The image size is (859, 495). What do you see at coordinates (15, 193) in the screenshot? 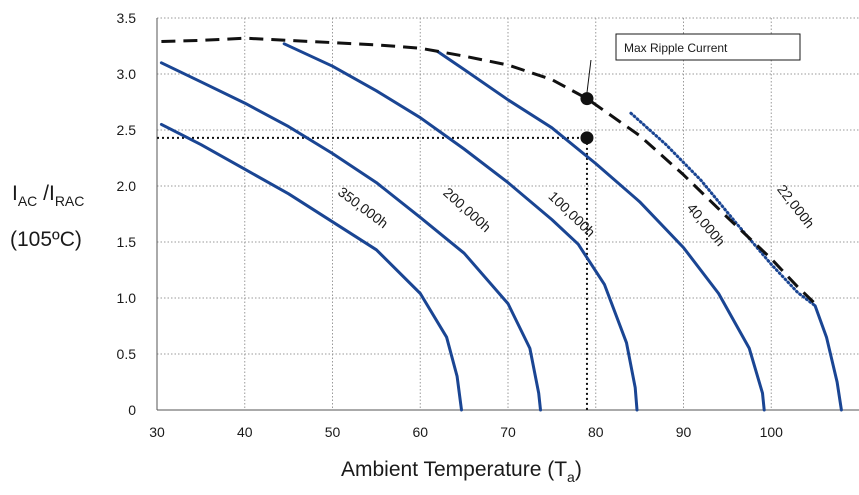
I see `y-axis-label-i1: I` at bounding box center [15, 193].